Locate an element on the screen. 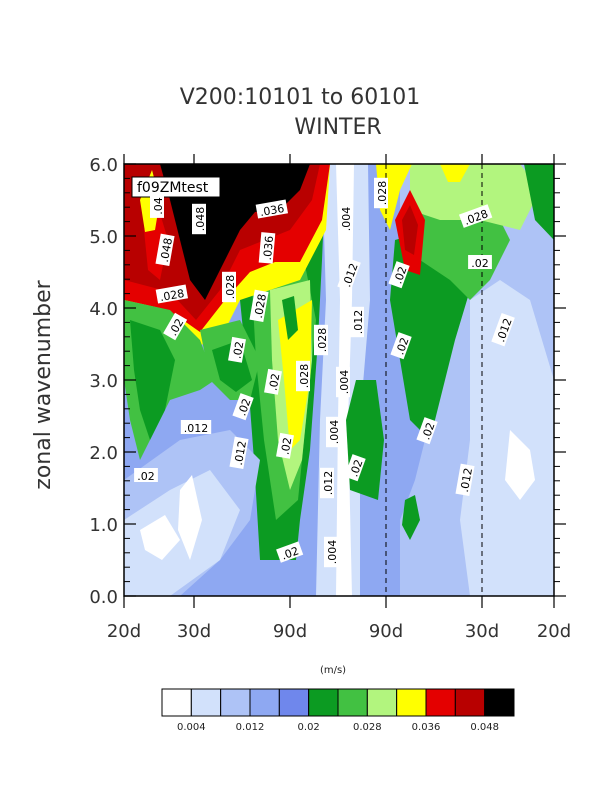  contour-label: .04 is located at coordinates (157, 206).